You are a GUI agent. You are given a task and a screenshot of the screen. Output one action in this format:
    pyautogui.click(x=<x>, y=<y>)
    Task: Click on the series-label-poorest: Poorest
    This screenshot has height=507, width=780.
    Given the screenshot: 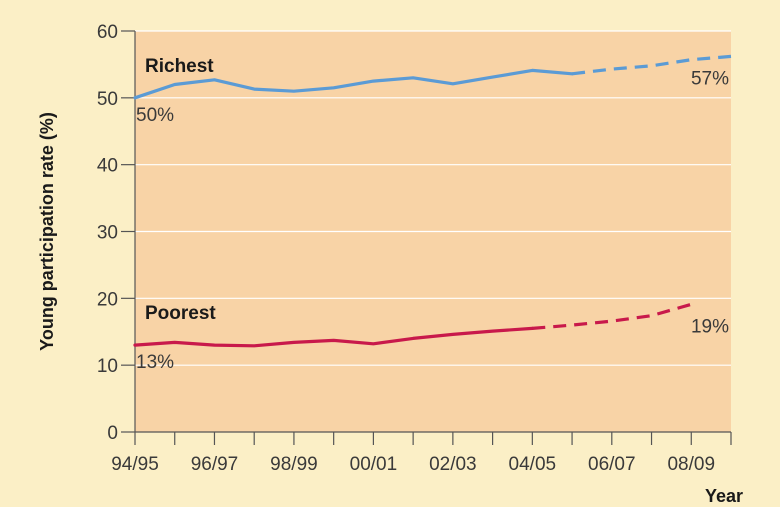 What is the action you would take?
    pyautogui.click(x=180, y=313)
    